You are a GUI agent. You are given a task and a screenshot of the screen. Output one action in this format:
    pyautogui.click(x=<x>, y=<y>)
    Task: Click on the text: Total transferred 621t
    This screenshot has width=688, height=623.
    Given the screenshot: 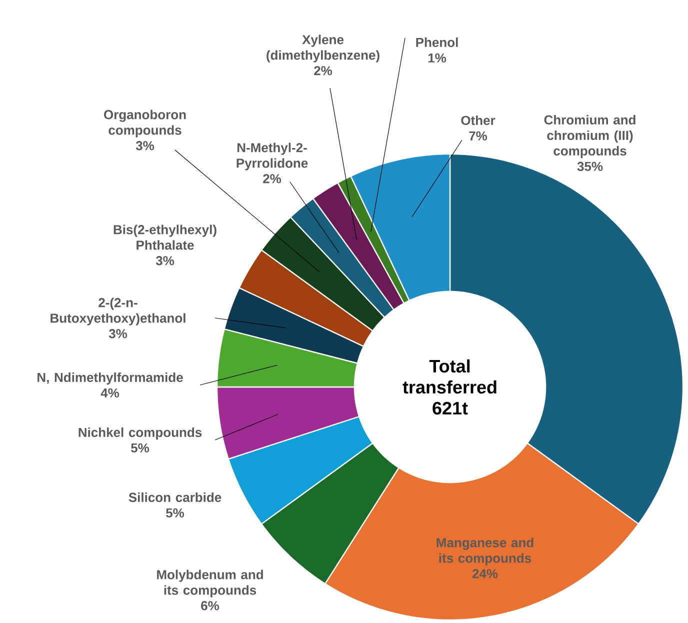 What is the action you would take?
    pyautogui.click(x=449, y=387)
    